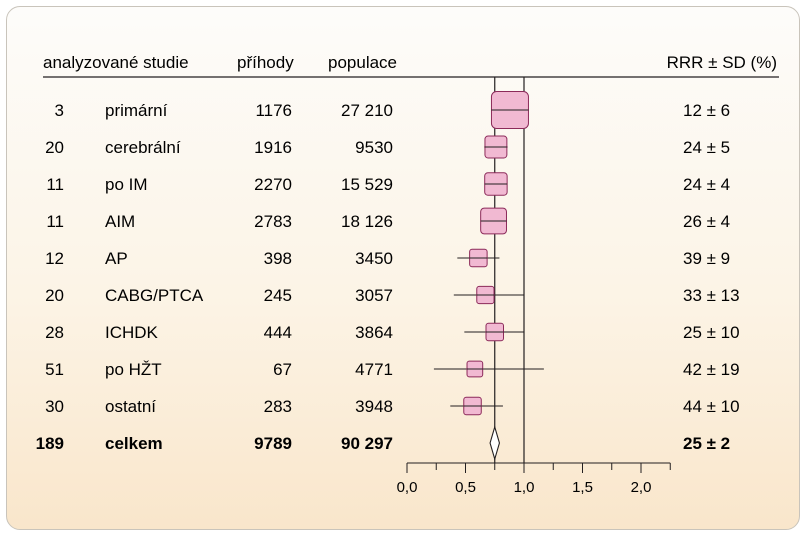  I want to click on table-row: 11 AIM 2783 18 126 26 ± 4, so click(388, 221).